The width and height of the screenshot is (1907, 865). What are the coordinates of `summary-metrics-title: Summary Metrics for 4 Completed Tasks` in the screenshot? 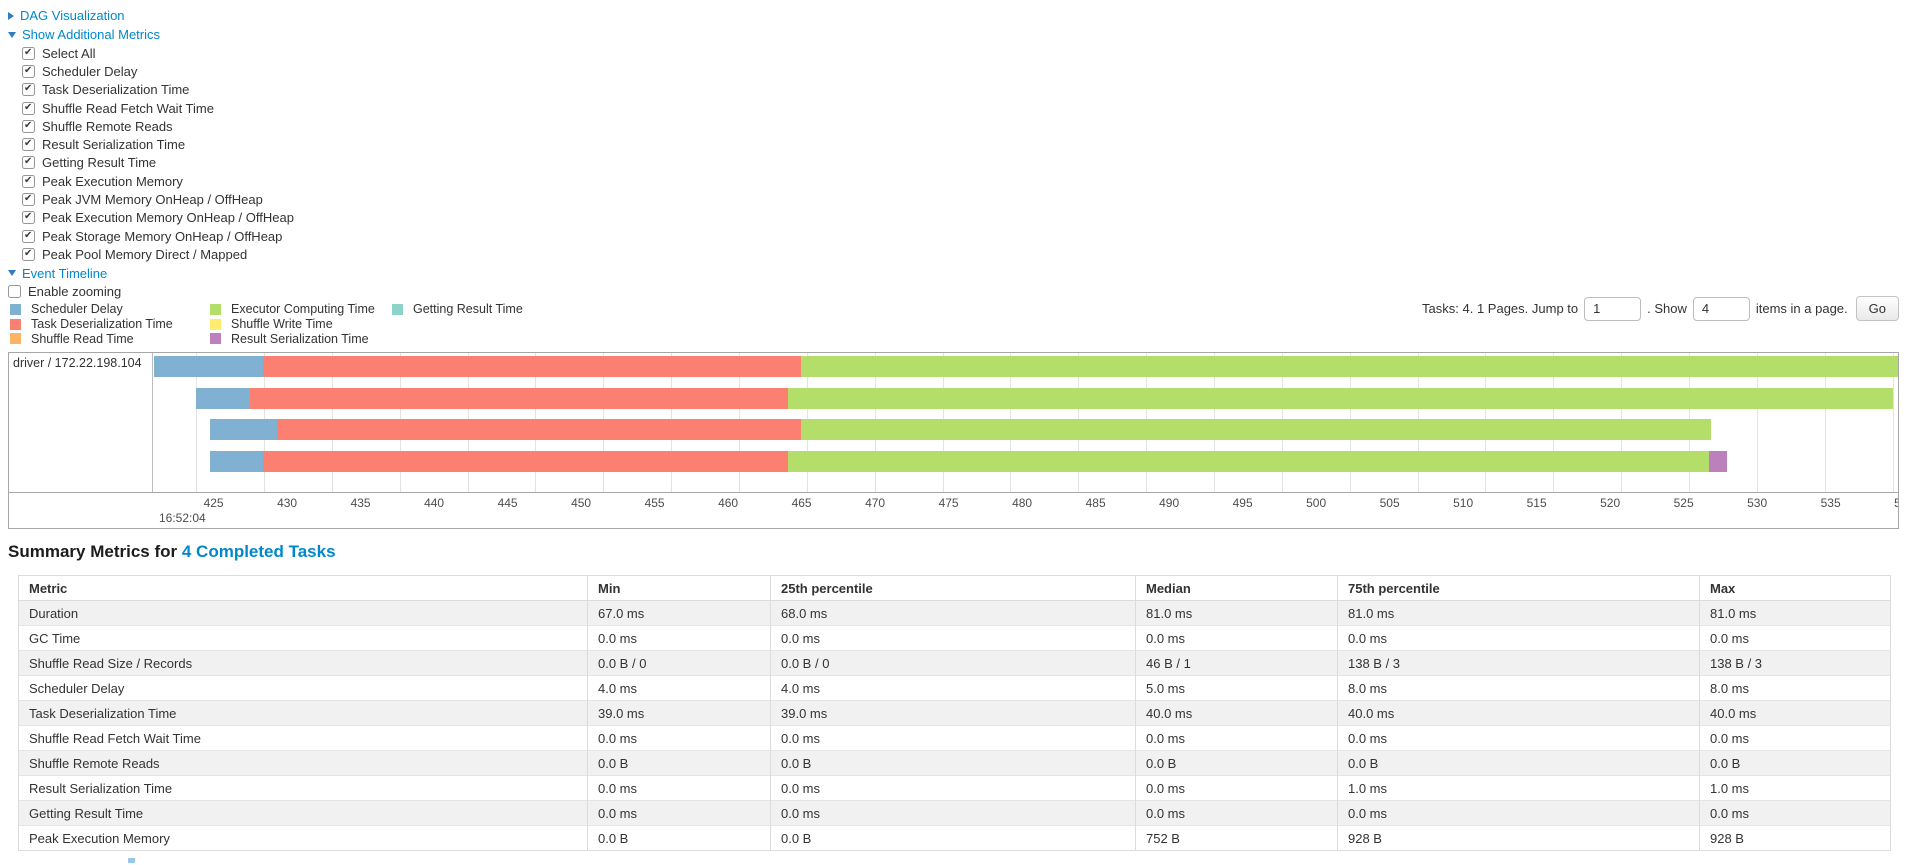 It's located at (172, 552).